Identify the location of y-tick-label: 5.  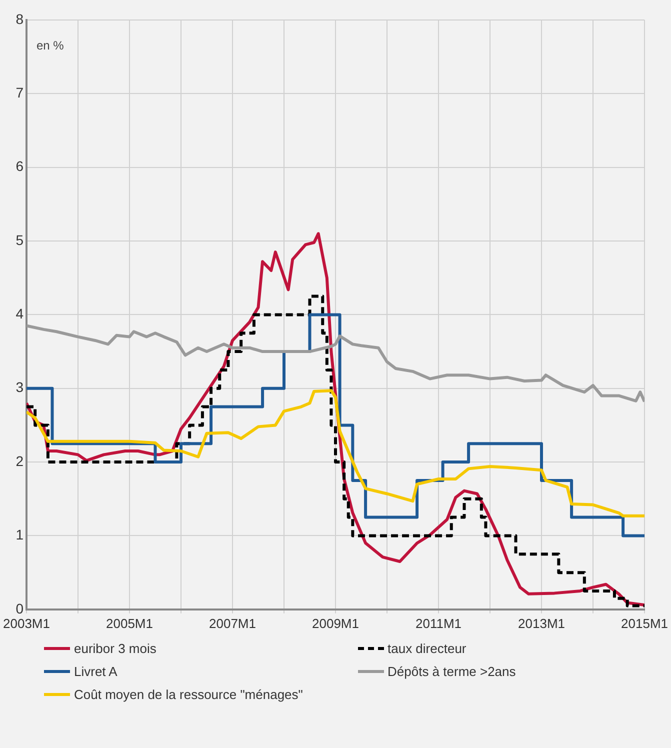
(20, 240).